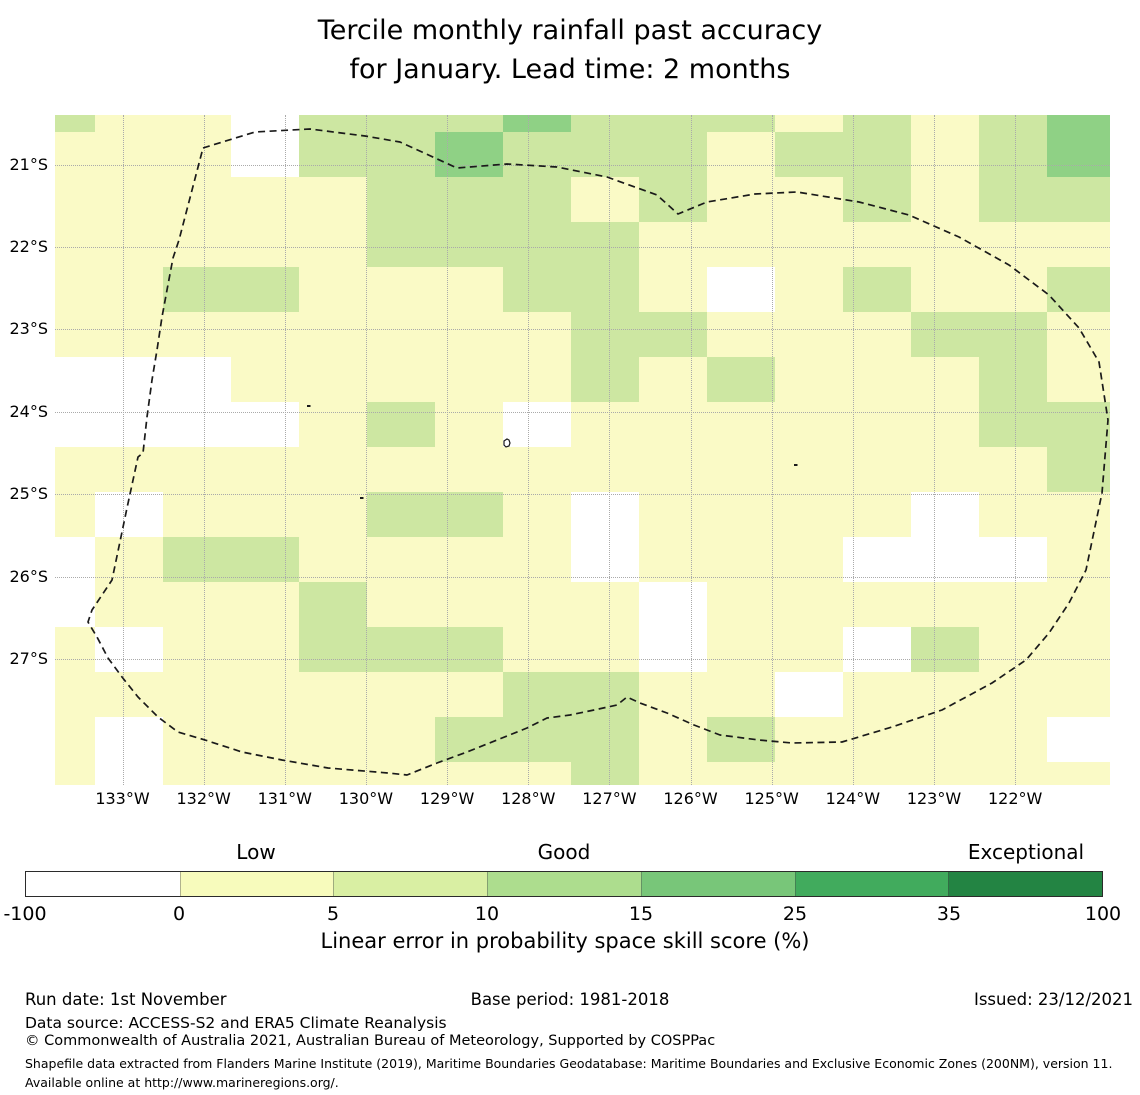 The height and width of the screenshot is (1095, 1140). What do you see at coordinates (28, 576) in the screenshot?
I see `y-tick-label: 26°S` at bounding box center [28, 576].